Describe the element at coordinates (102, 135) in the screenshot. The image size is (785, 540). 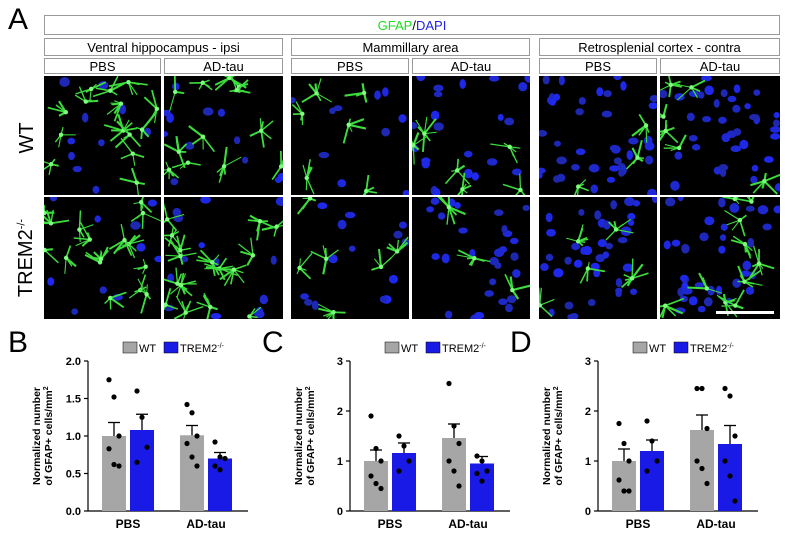
I see `micrograph-r1-c1` at that location.